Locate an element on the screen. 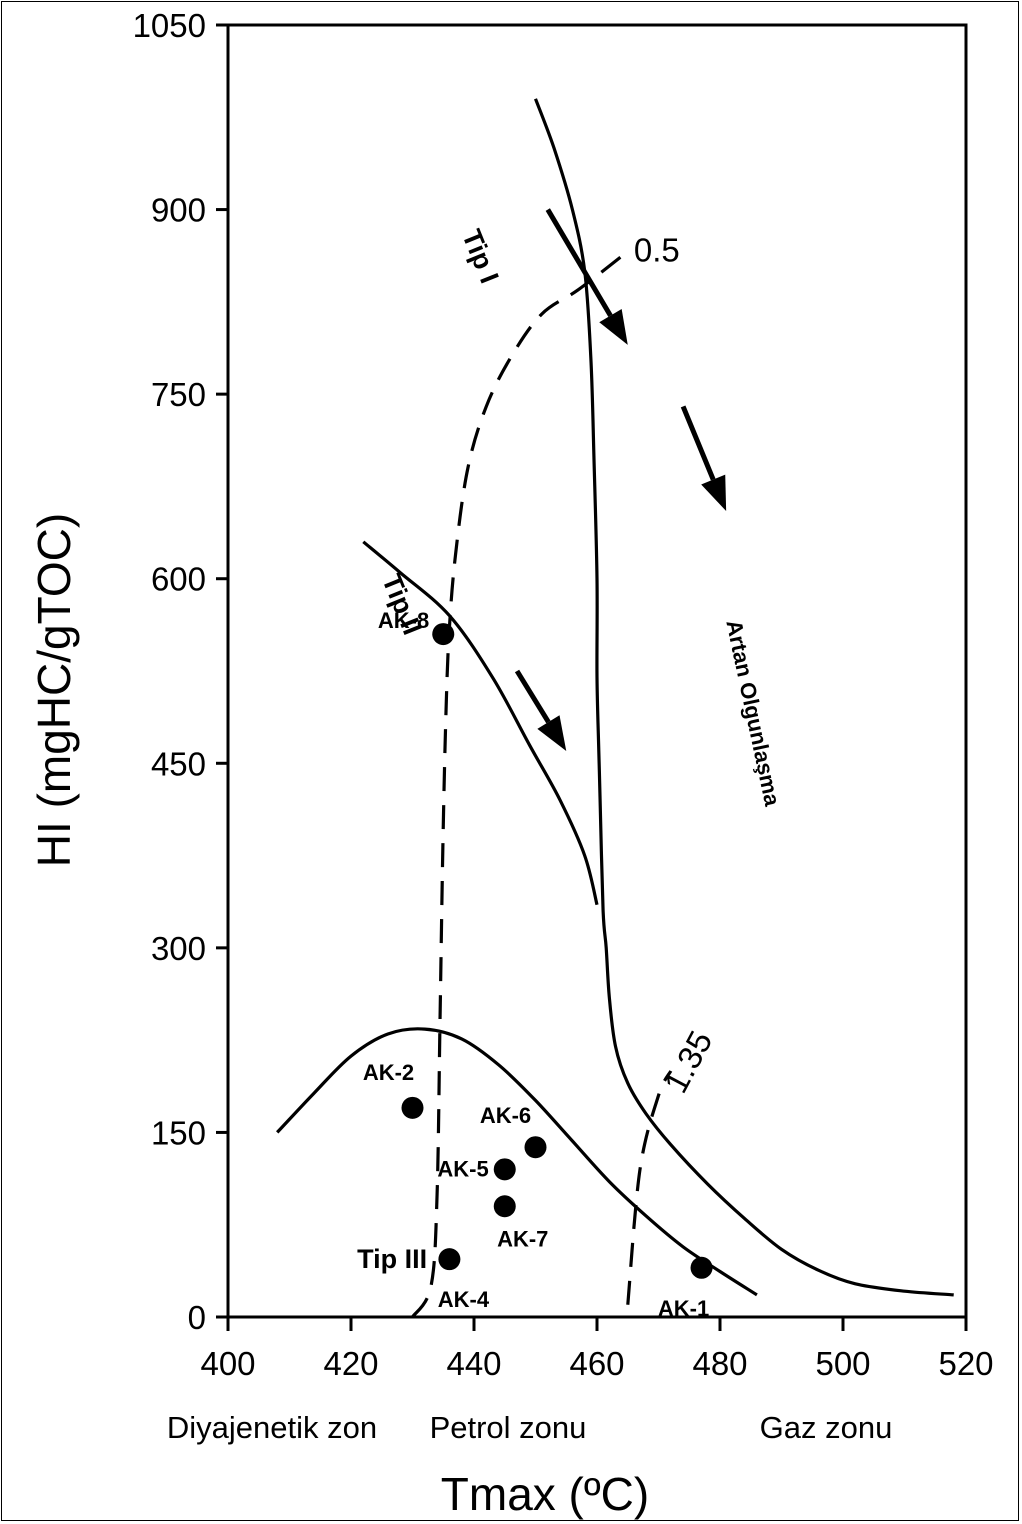 The width and height of the screenshot is (1022, 1524). x-tick-label: 500 is located at coordinates (842, 1363).